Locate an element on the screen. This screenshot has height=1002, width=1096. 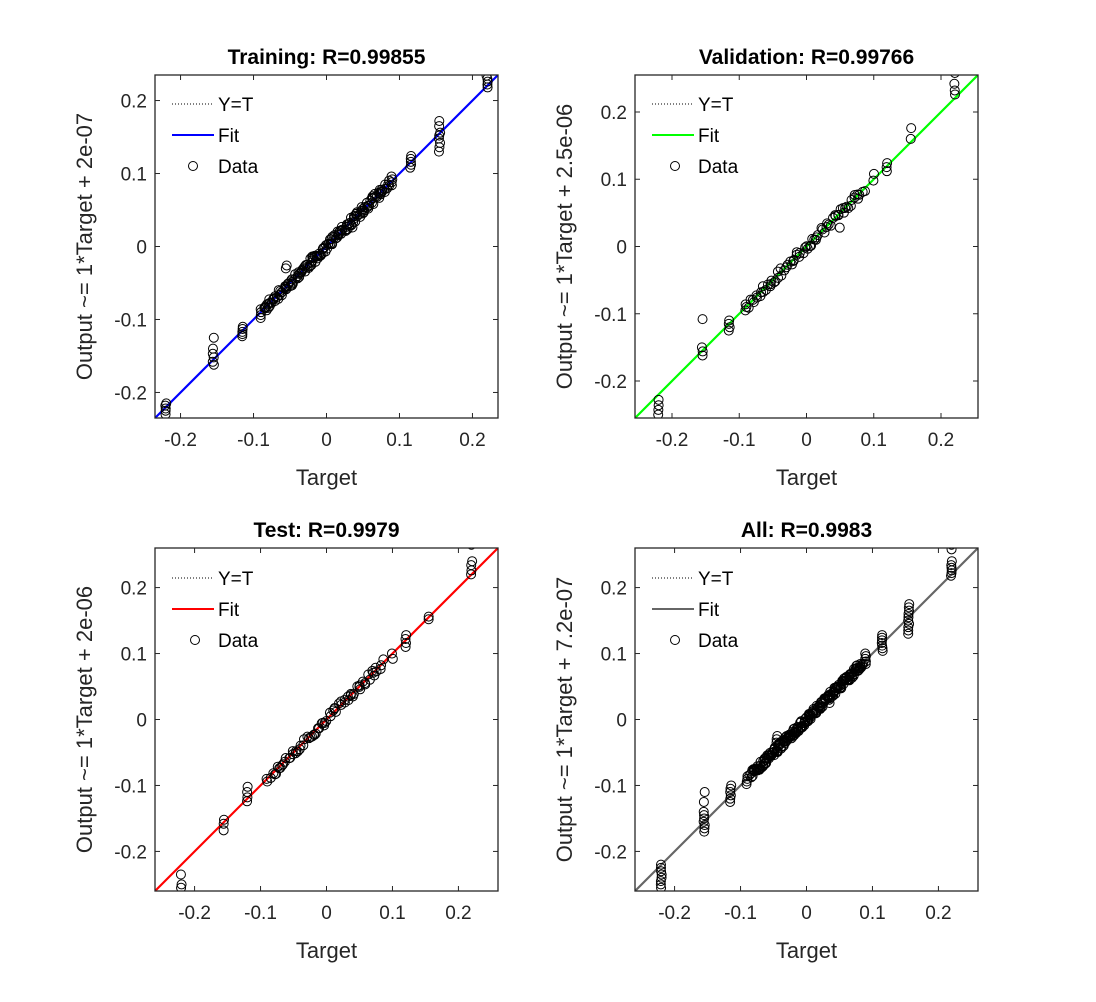
all-title: All: R=0.9983 is located at coordinates (806, 530).